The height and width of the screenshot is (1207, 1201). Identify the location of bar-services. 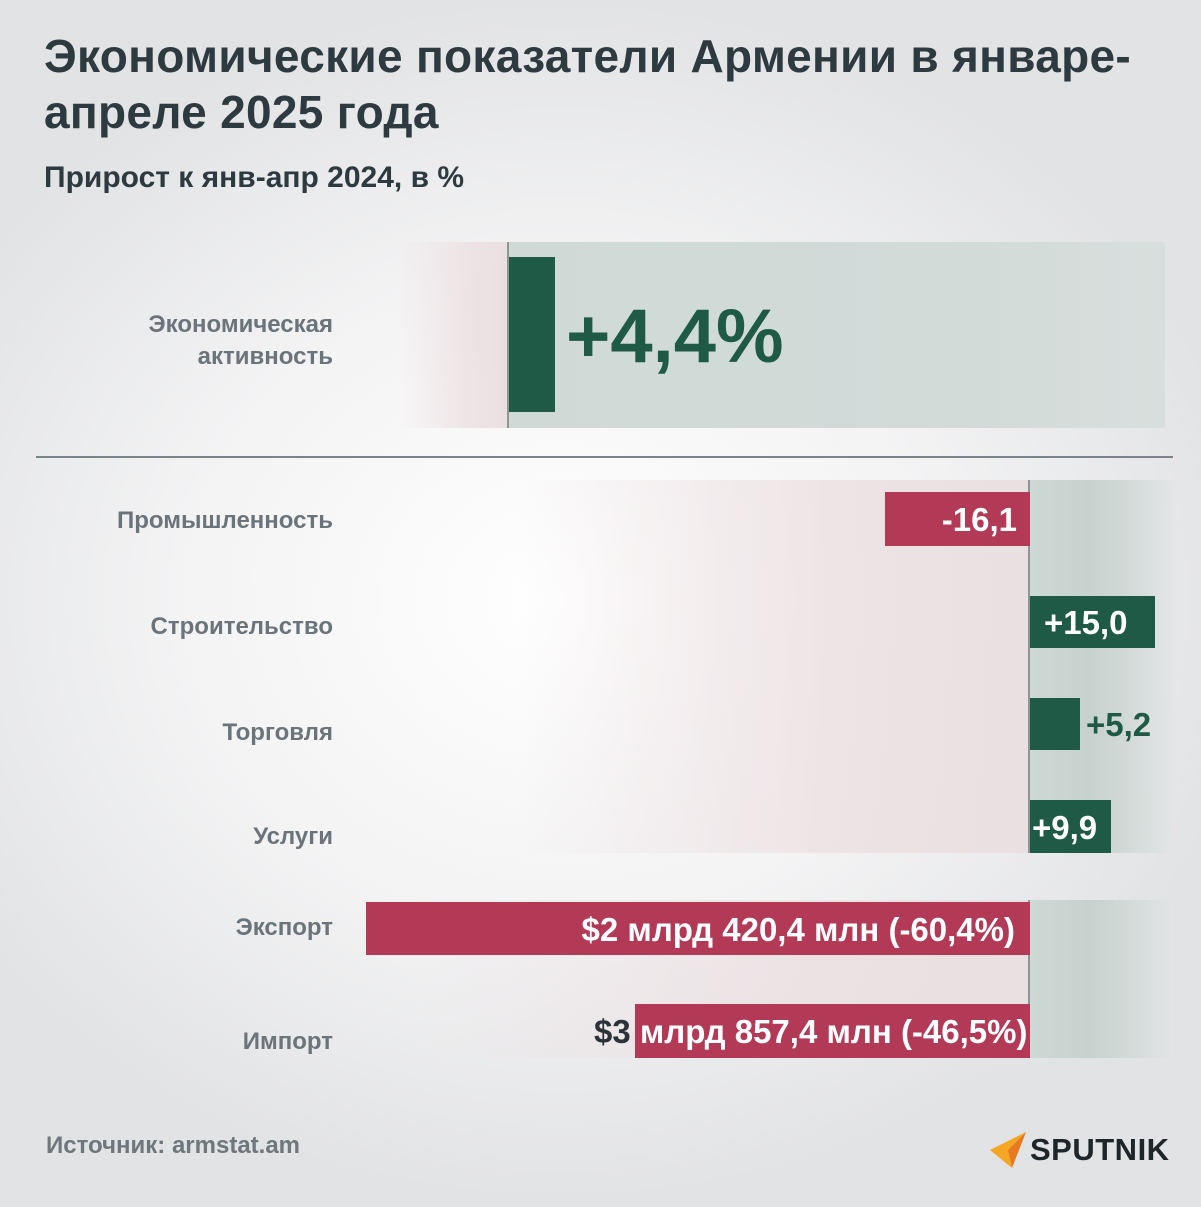
(1071, 826).